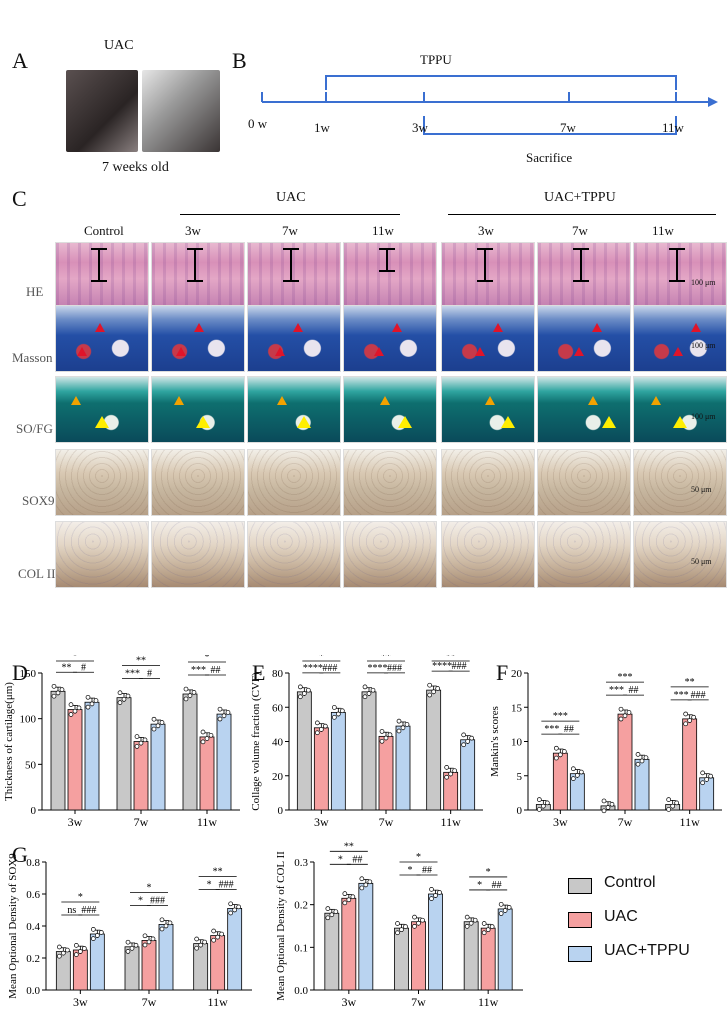 This screenshot has height=1016, width=728. I want to click on x-category-label: 7w, so click(418, 1002).